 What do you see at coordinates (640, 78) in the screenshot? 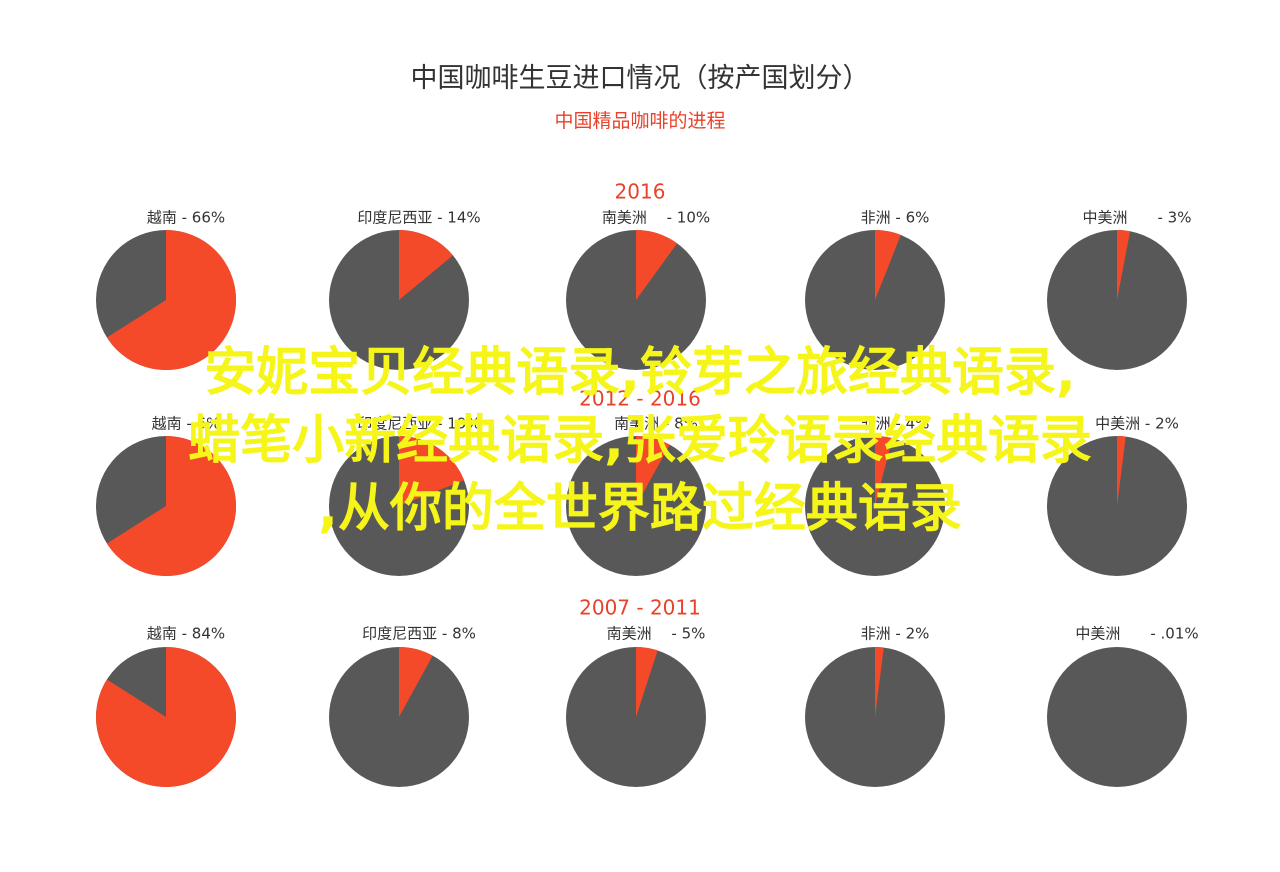
I see `chart-title: 中国咖啡生豆进口情况（按产国划分）` at bounding box center [640, 78].